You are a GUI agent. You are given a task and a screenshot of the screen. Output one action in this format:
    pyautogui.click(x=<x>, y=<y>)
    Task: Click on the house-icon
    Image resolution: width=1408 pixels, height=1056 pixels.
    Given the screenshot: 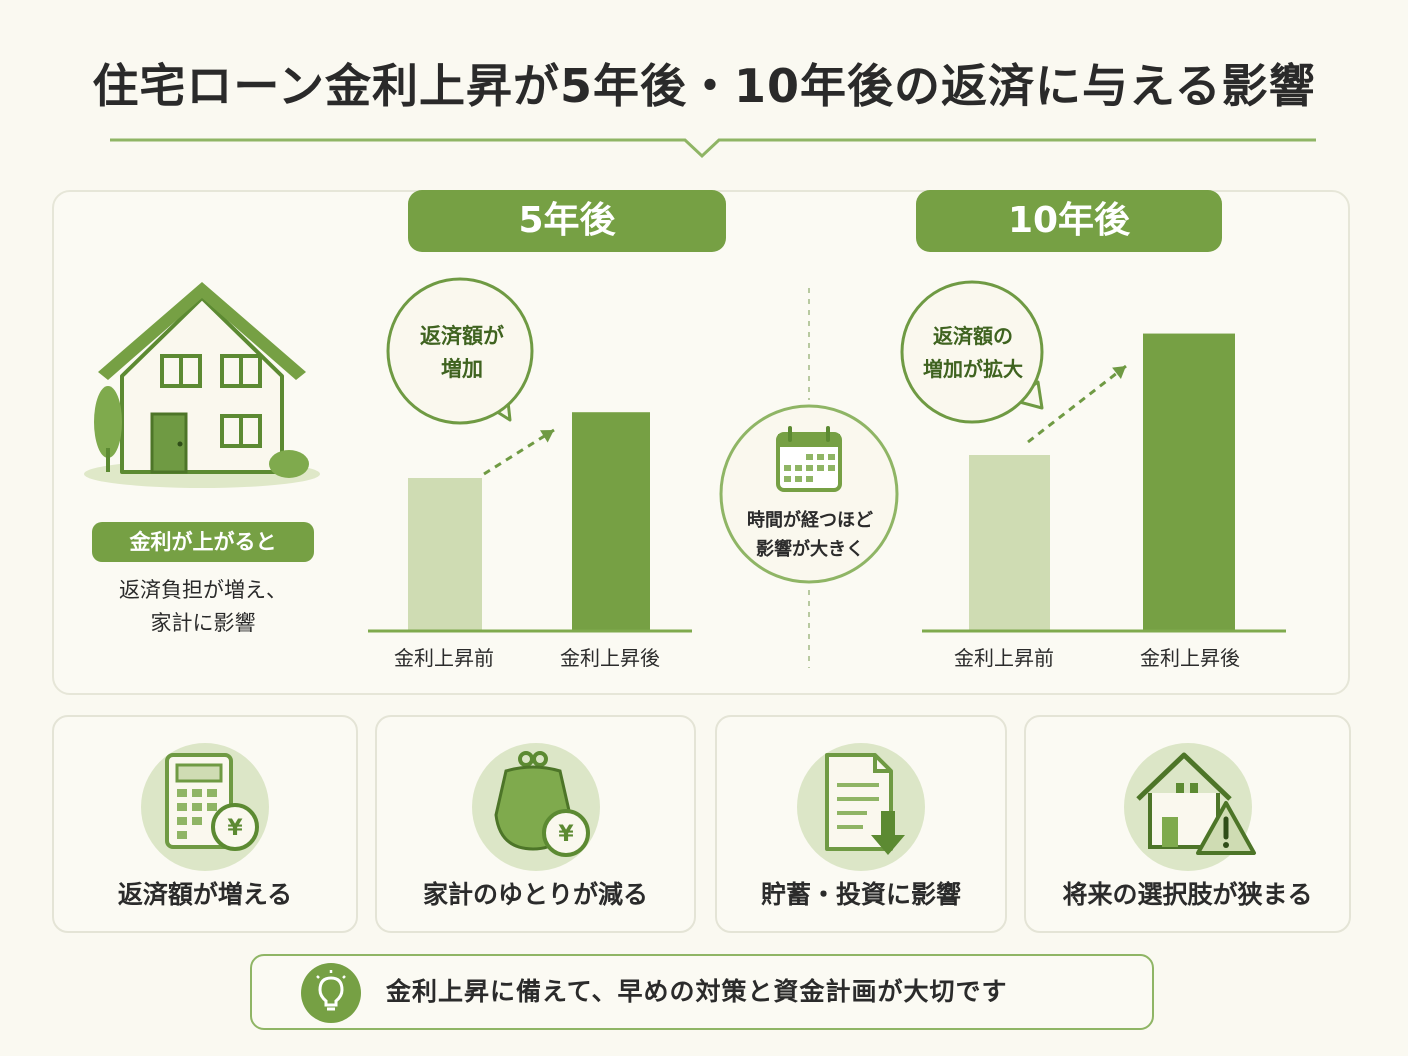 What is the action you would take?
    pyautogui.click(x=202, y=385)
    